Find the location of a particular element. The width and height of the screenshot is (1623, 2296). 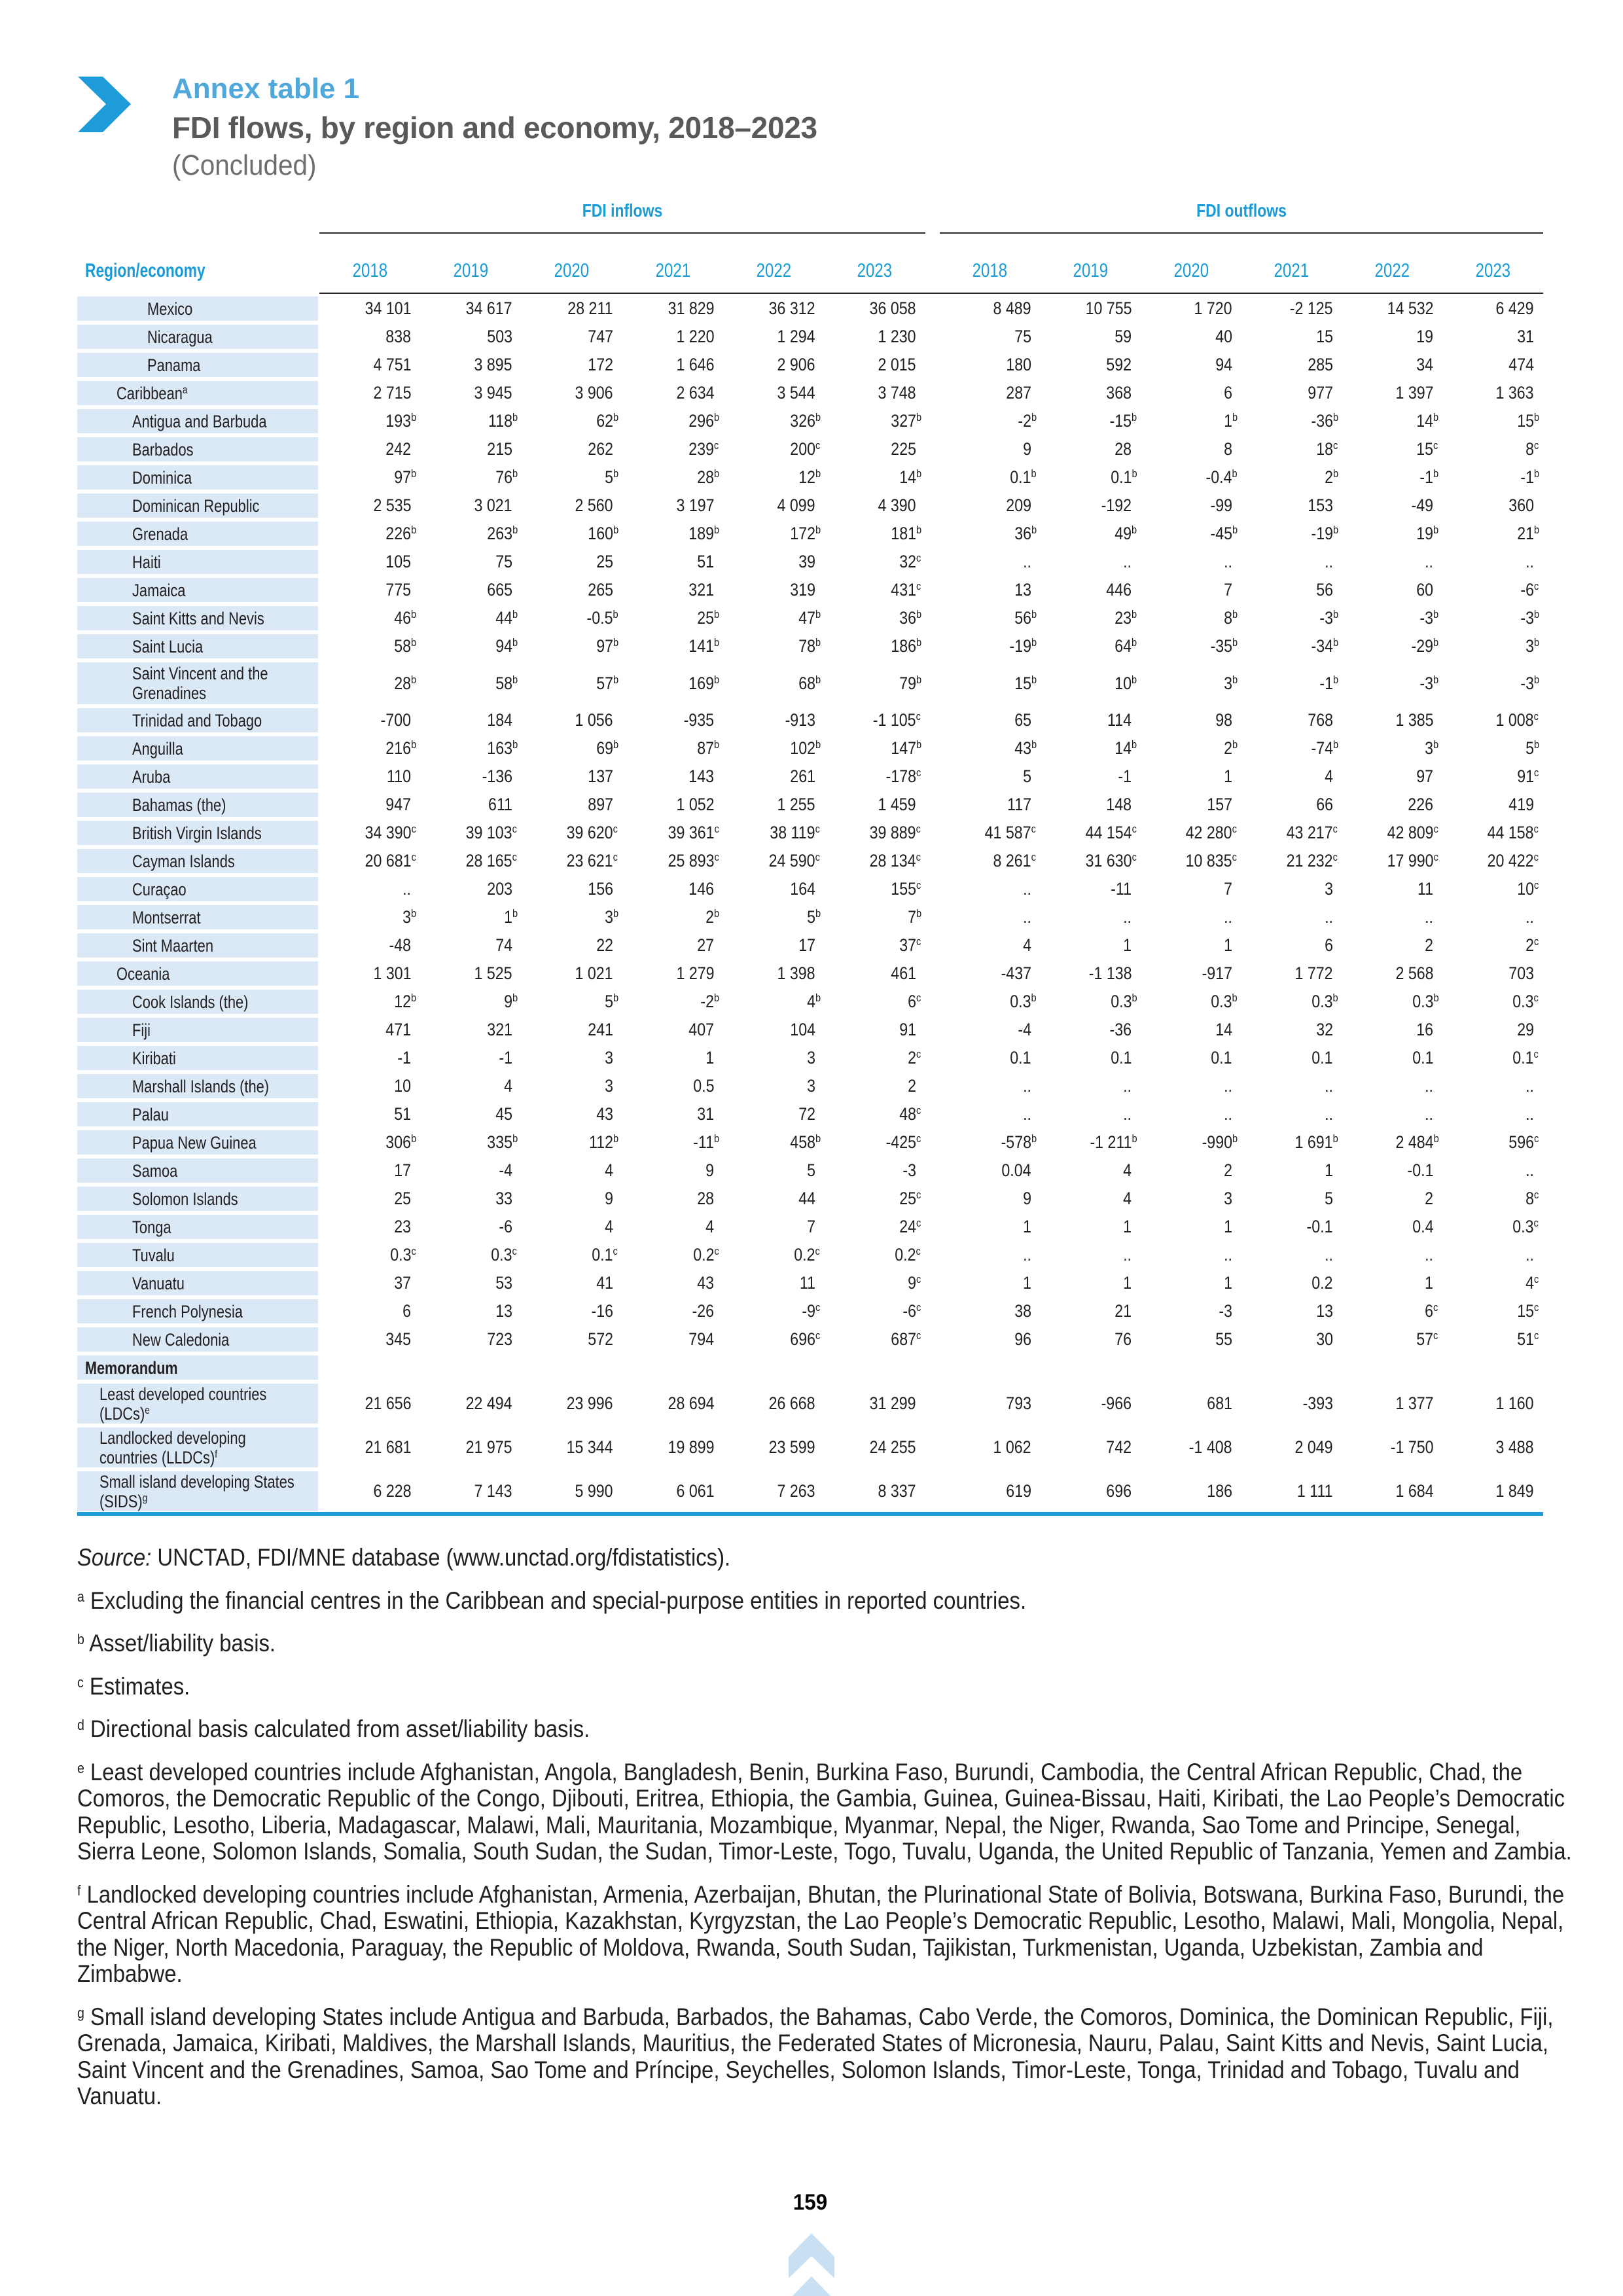

cell-value: -11b is located at coordinates (706, 1142).